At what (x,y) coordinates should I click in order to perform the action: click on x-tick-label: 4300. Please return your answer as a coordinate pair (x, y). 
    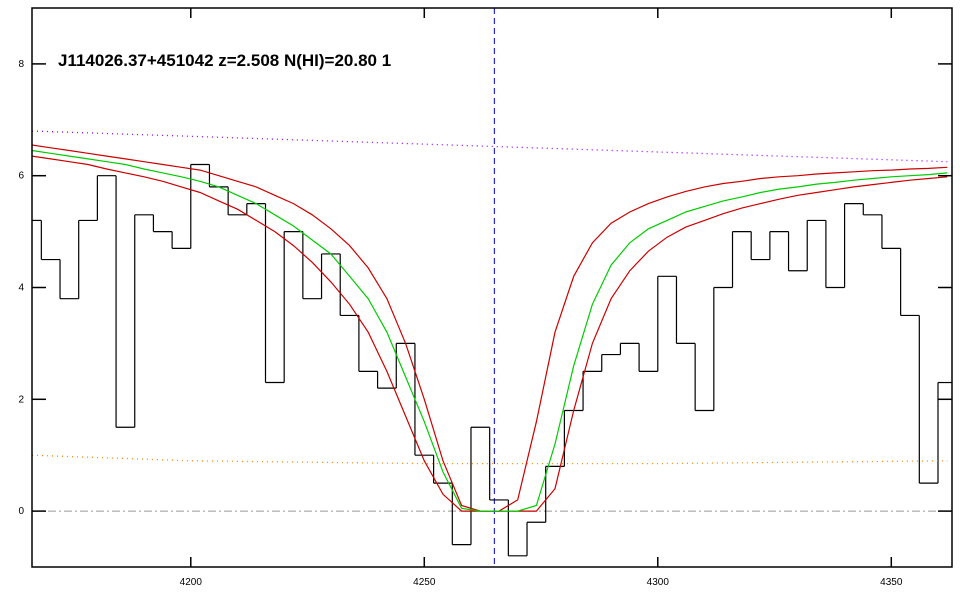
    Looking at the image, I should click on (658, 582).